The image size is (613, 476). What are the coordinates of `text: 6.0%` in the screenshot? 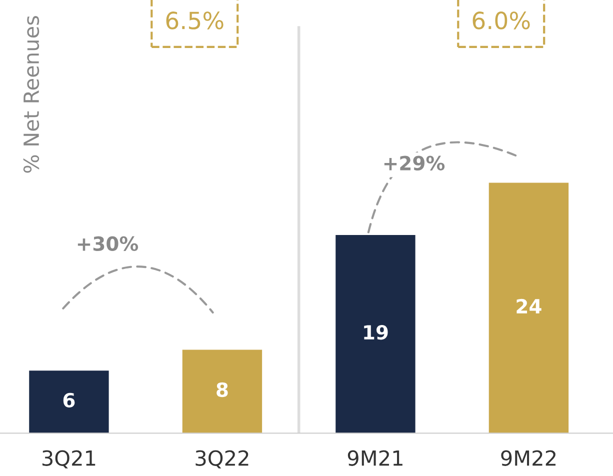 It's located at (501, 21).